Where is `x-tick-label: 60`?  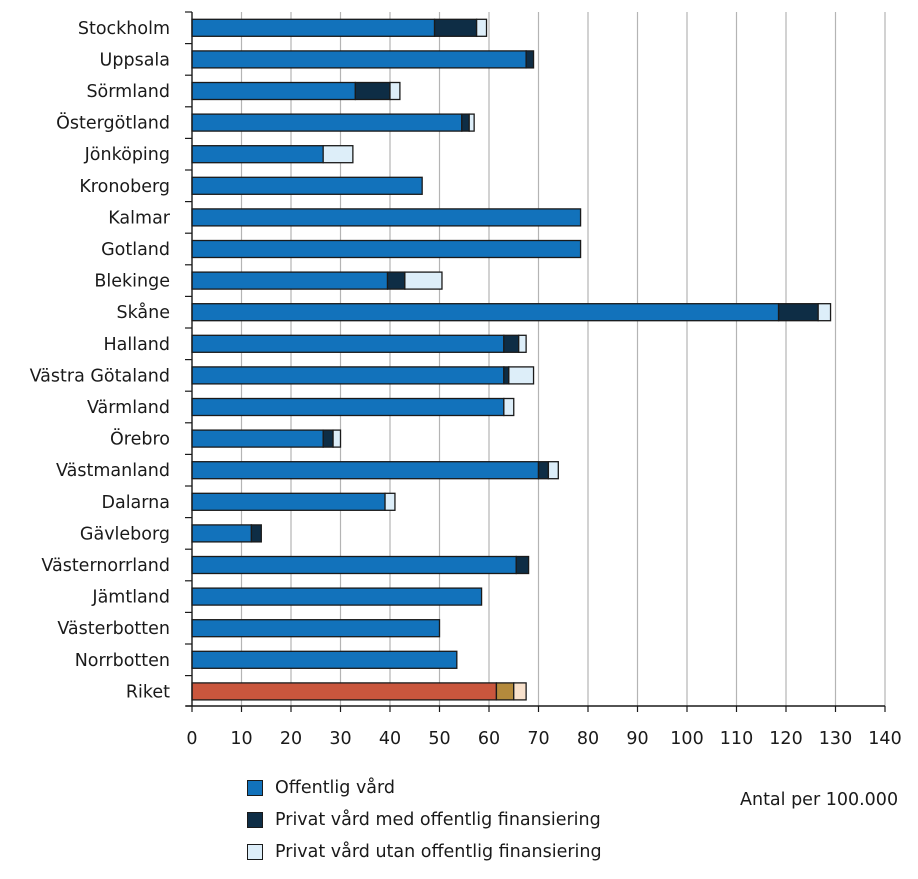
x-tick-label: 60 is located at coordinates (489, 739).